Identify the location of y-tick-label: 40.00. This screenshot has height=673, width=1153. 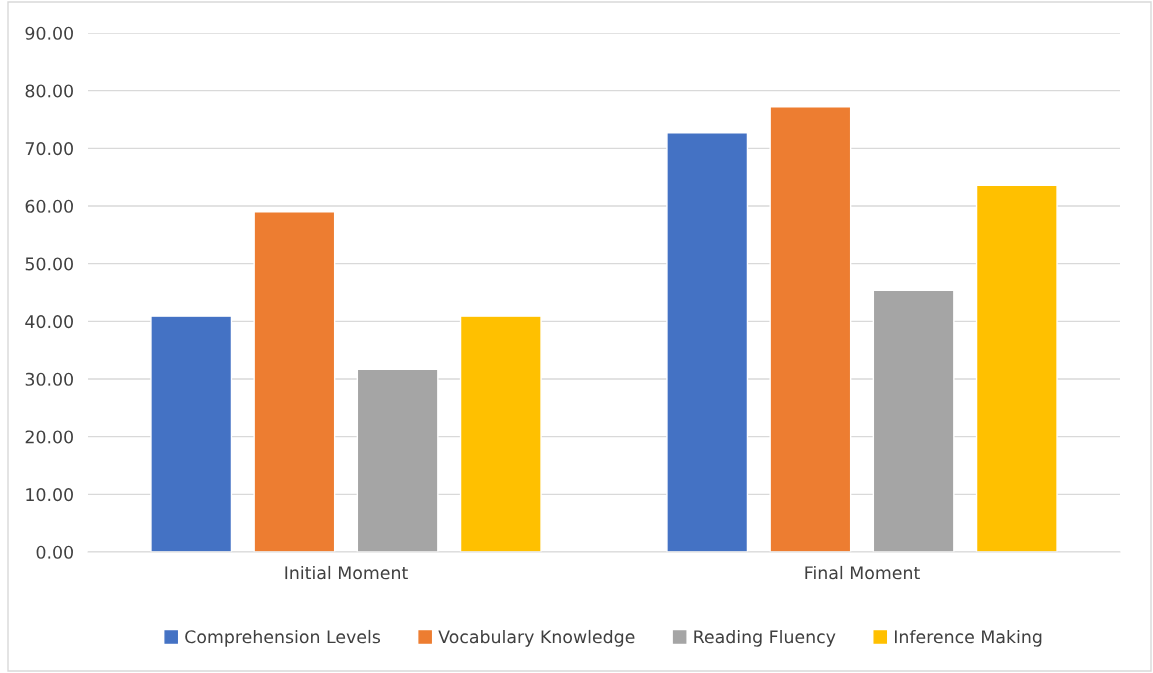
(49, 322).